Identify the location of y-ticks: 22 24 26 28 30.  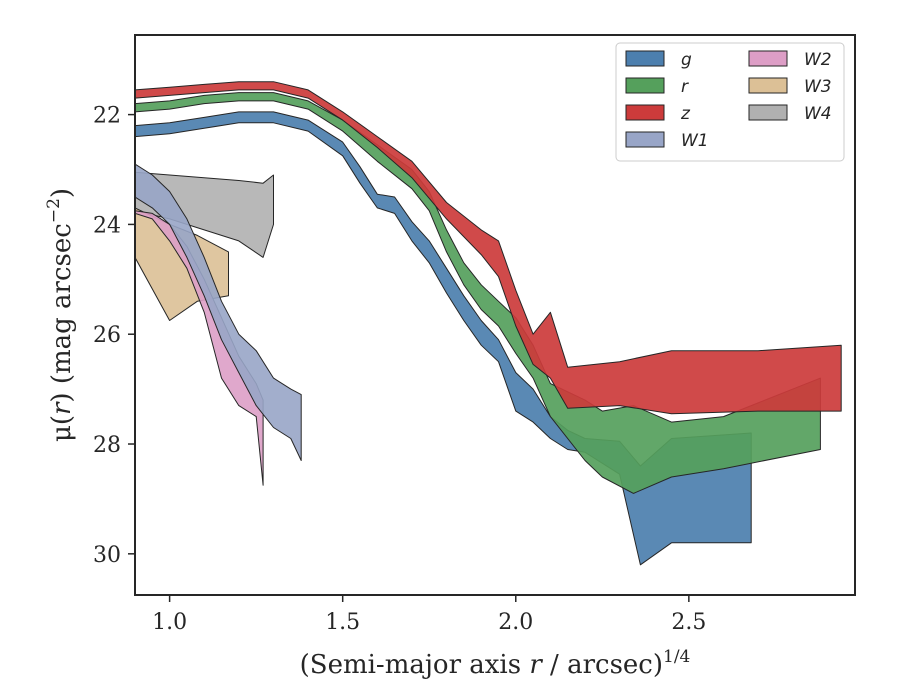
(114, 336).